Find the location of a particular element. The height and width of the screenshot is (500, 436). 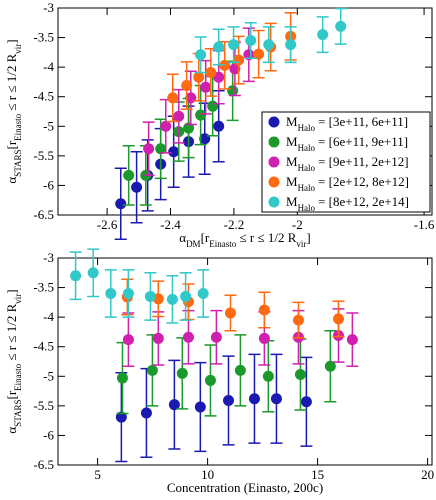

label-part: DM is located at coordinates (193, 244).